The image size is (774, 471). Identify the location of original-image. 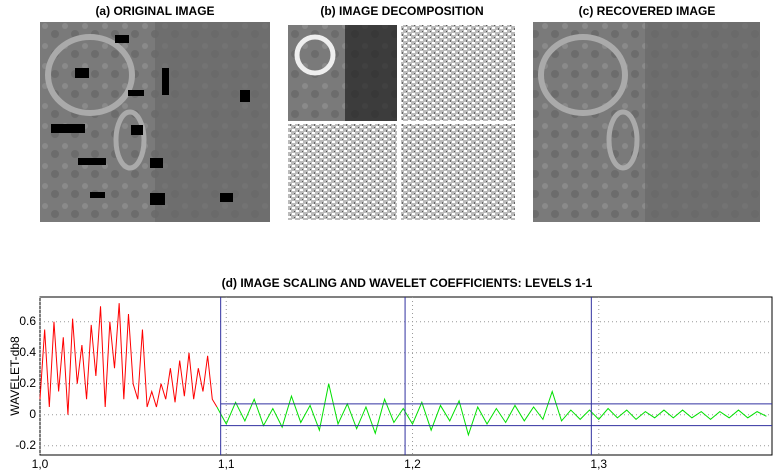
(155, 122).